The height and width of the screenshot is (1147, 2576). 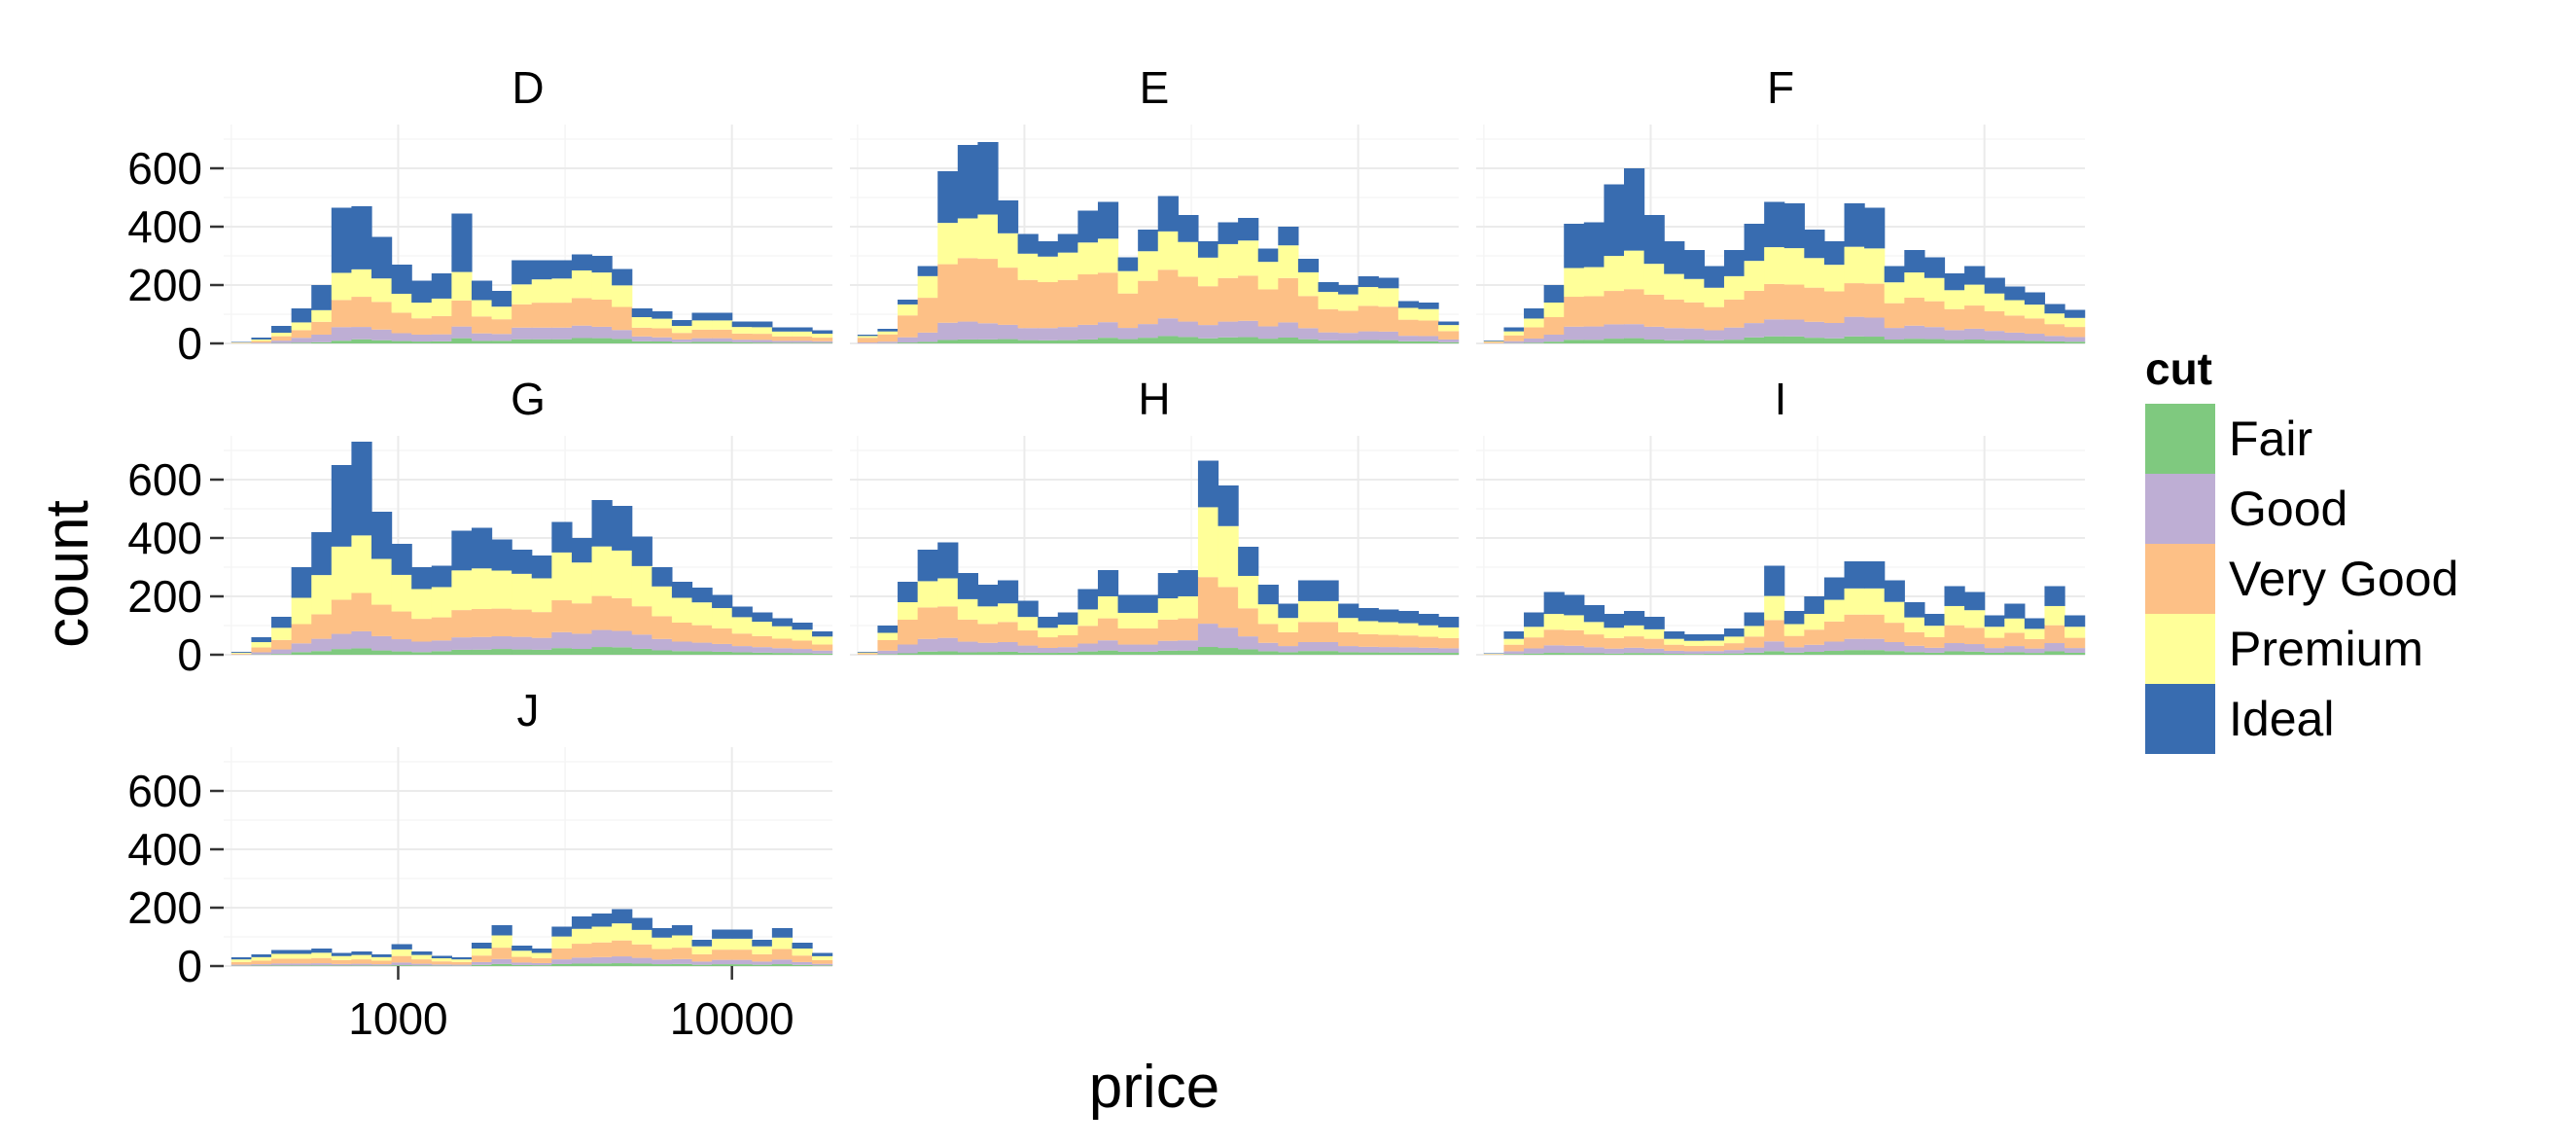 I want to click on bar-d-good, so click(x=442, y=338).